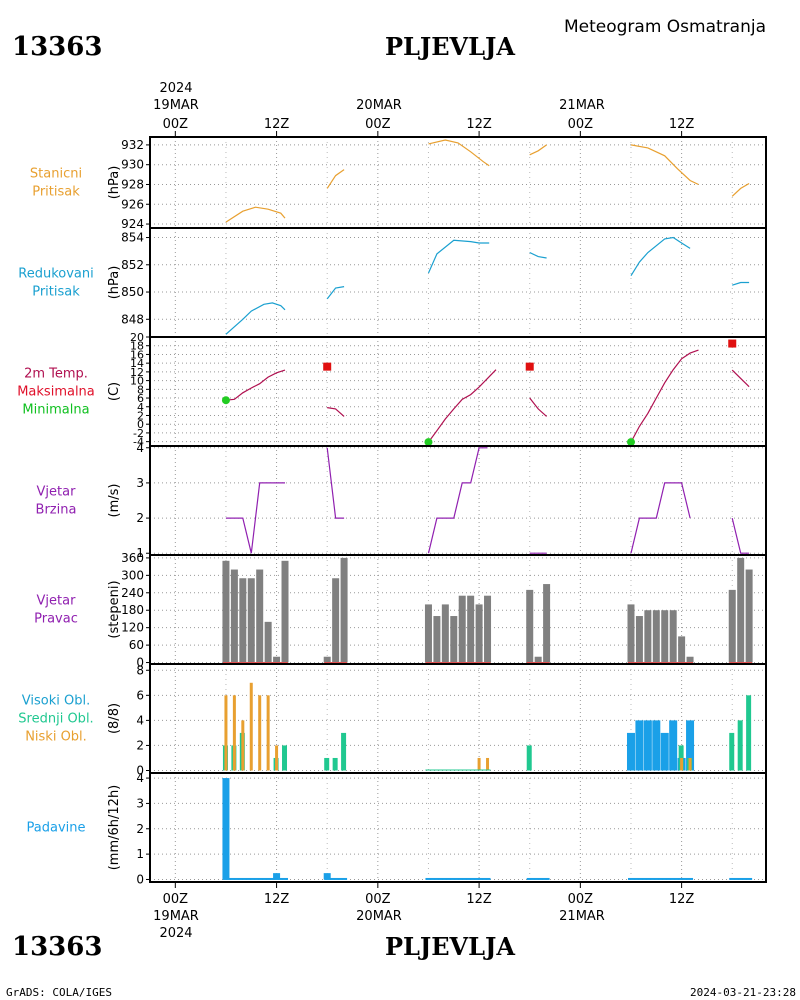 Image resolution: width=800 pixels, height=1000 pixels. Describe the element at coordinates (379, 916) in the screenshot. I see `bottom-date-2: 20MAR` at that location.